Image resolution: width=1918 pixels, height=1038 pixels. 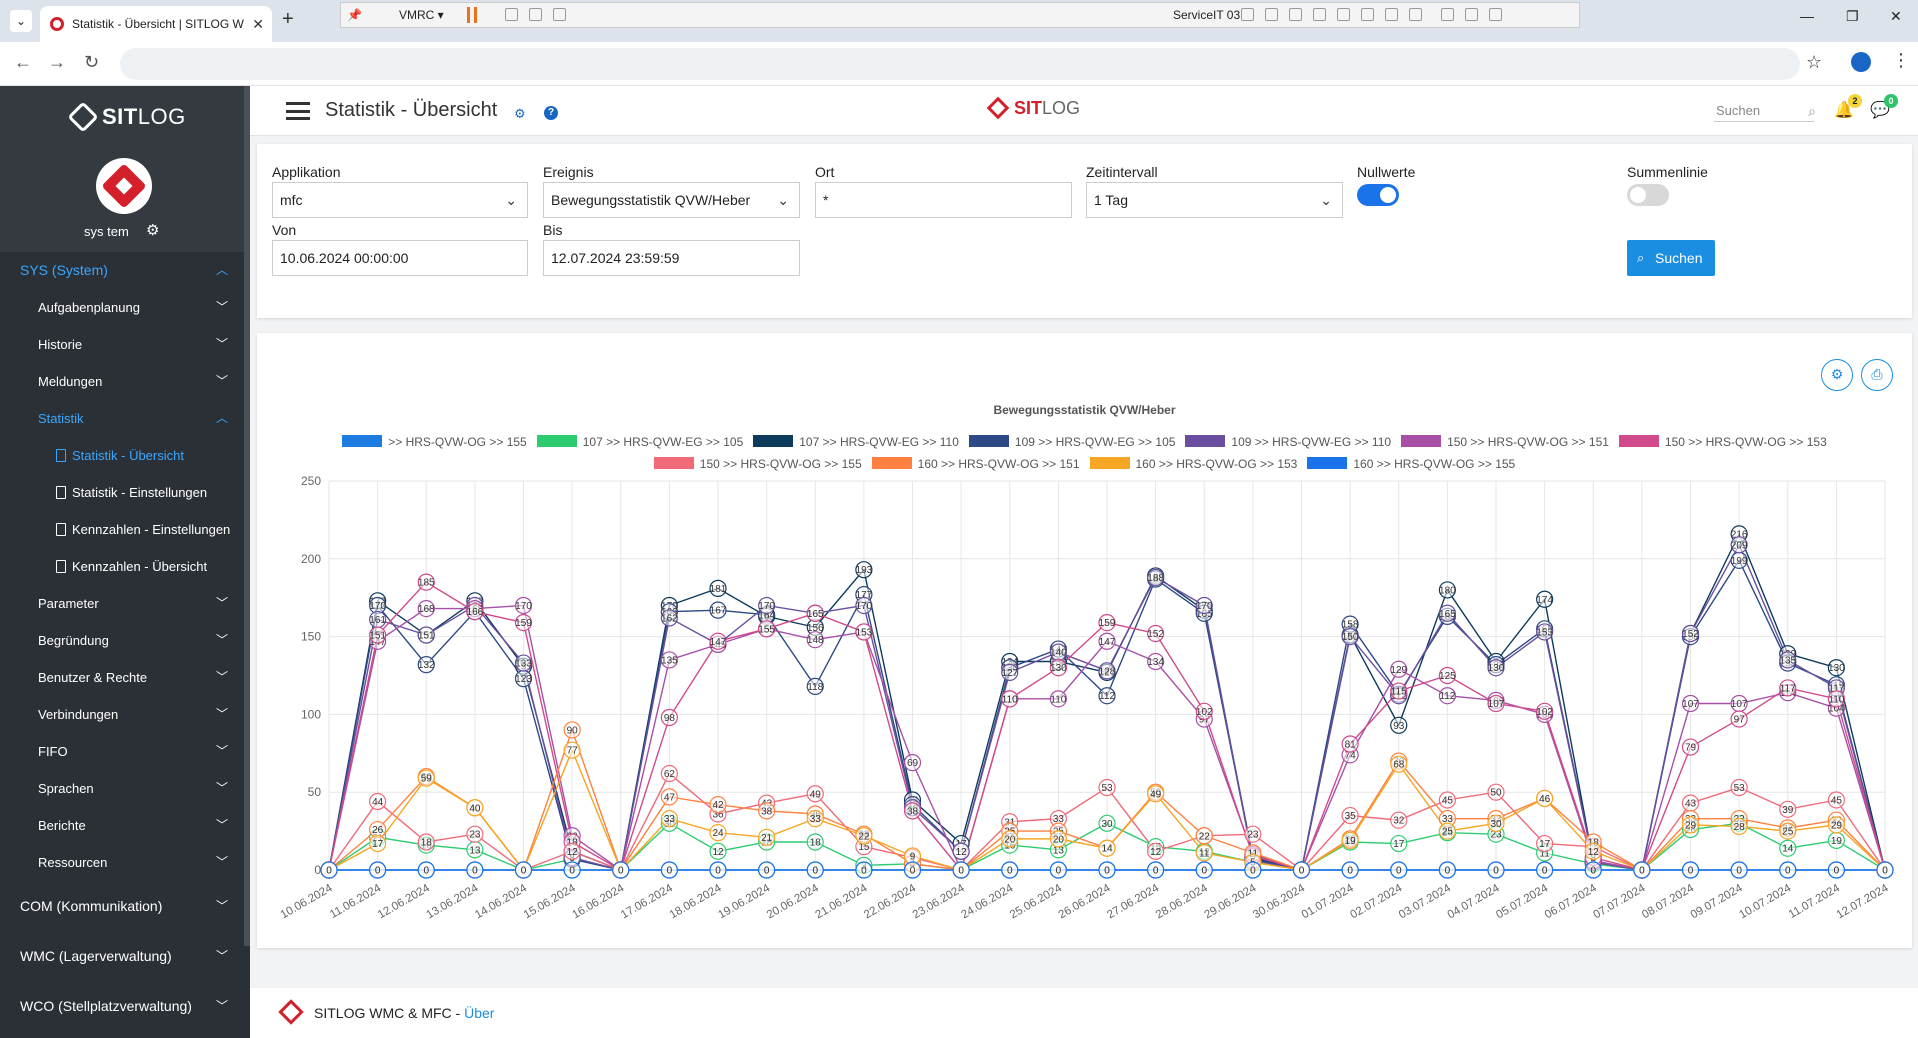 What do you see at coordinates (125, 270) in the screenshot?
I see `sidebar-item: SYS (System) ︿` at bounding box center [125, 270].